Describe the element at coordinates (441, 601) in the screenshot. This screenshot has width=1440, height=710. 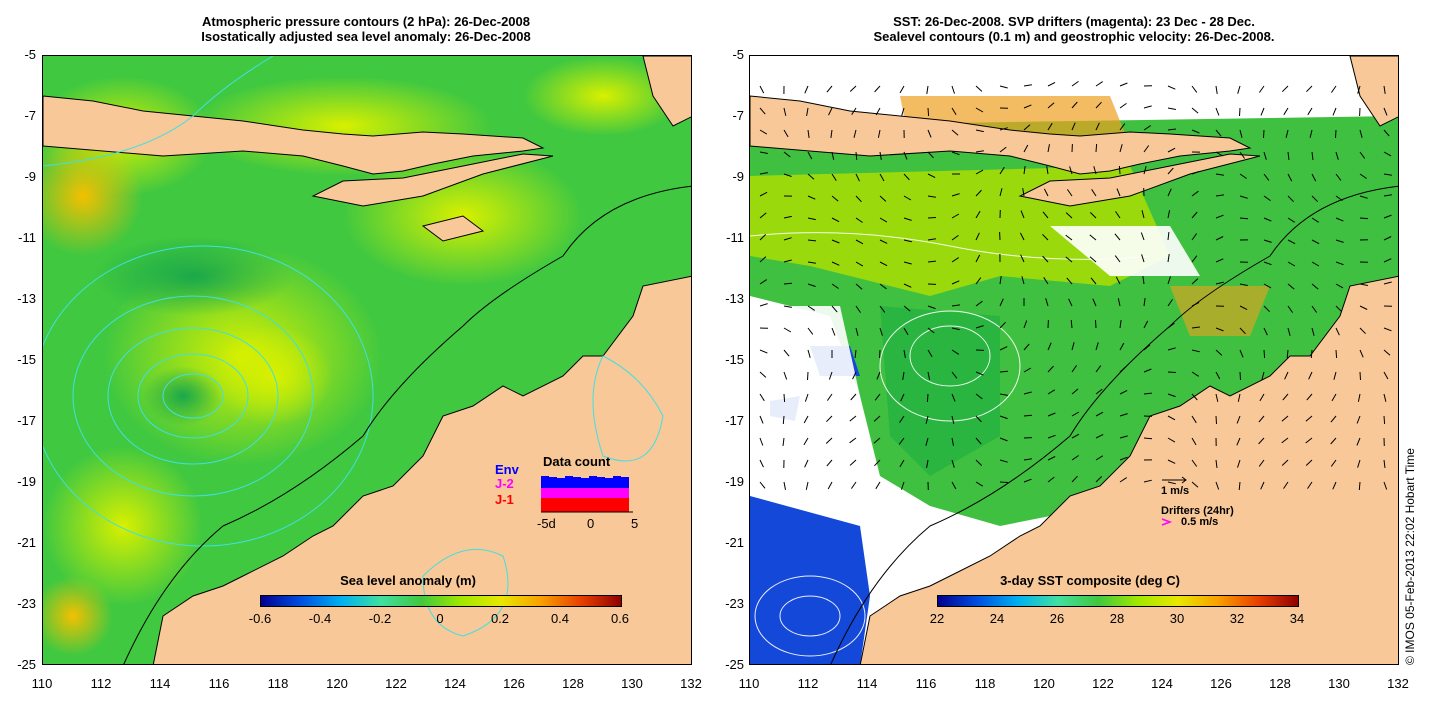
I see `sla-colorbar` at that location.